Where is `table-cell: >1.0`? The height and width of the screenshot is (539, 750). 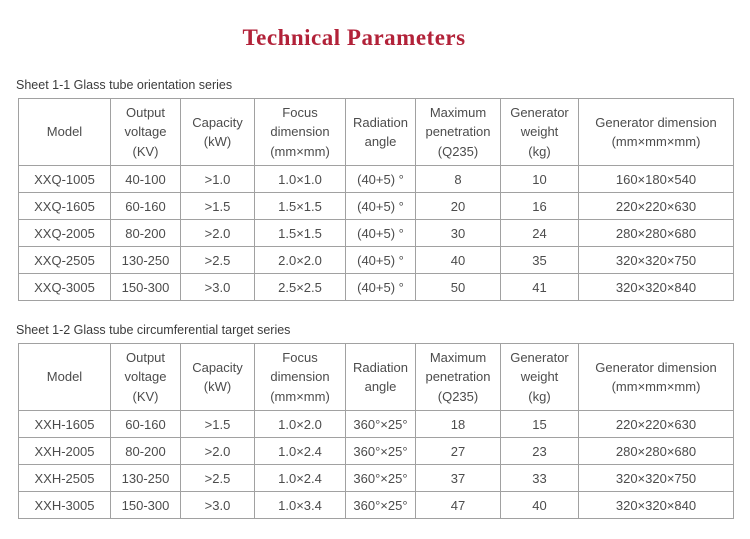
table-cell: >1.0 is located at coordinates (217, 179).